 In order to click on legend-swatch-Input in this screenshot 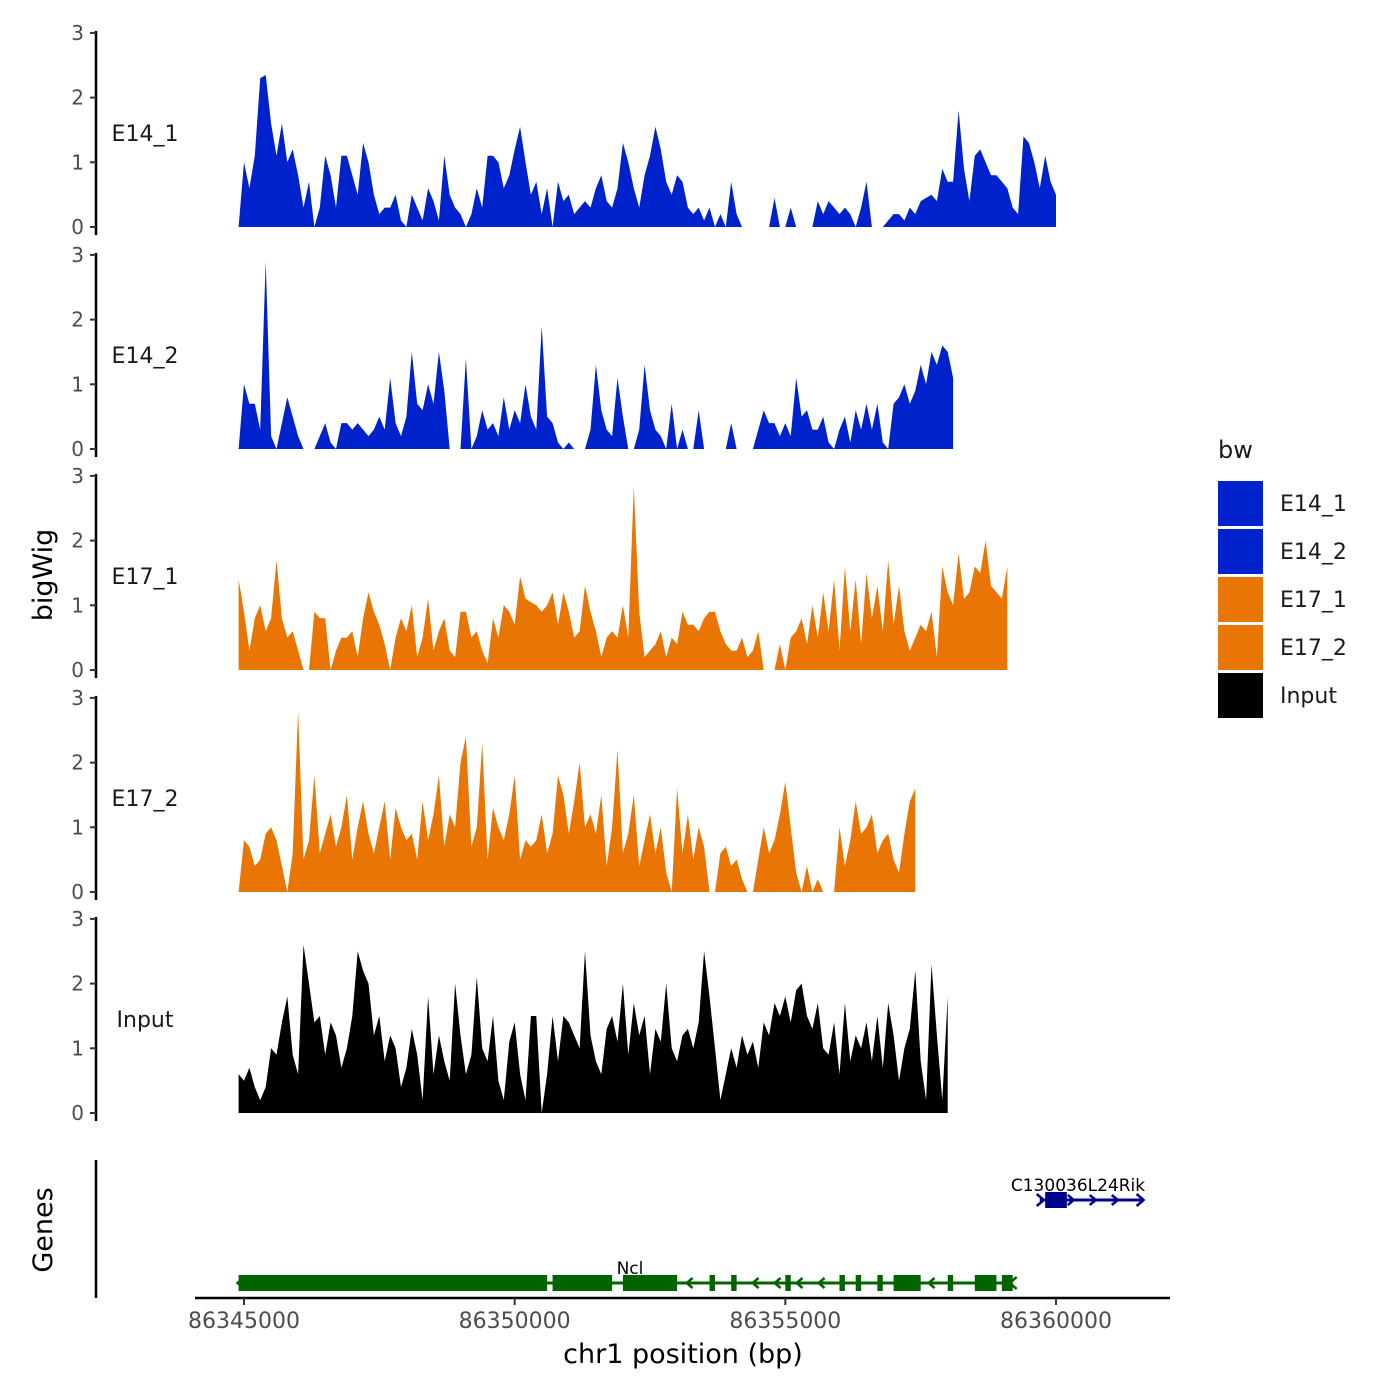, I will do `click(1240, 695)`.